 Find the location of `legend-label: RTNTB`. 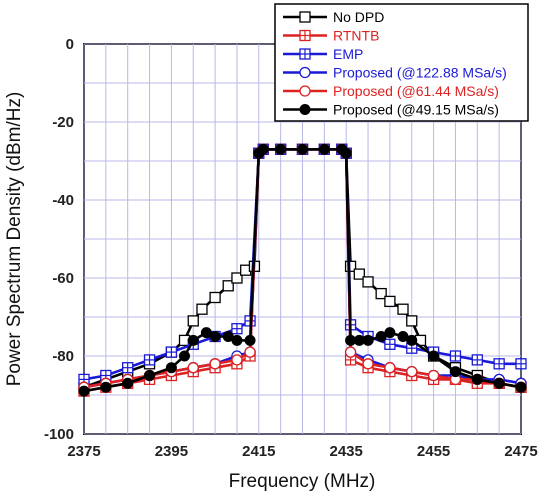

legend-label: RTNTB is located at coordinates (356, 36).